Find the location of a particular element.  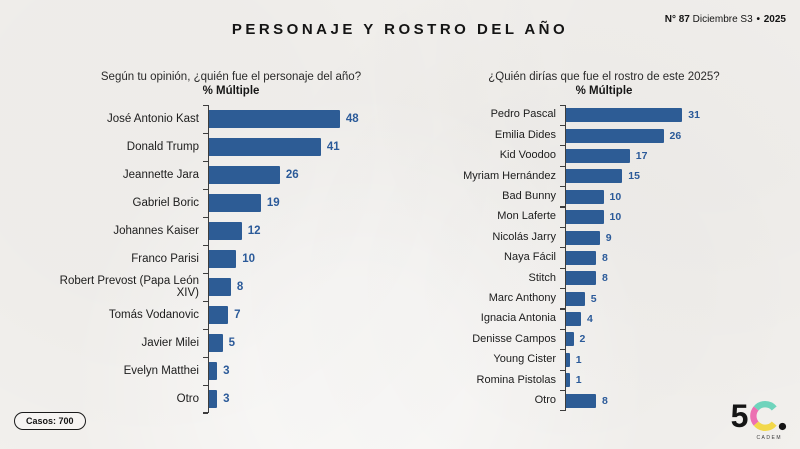

category-label: Naya Fácil is located at coordinates (530, 257).